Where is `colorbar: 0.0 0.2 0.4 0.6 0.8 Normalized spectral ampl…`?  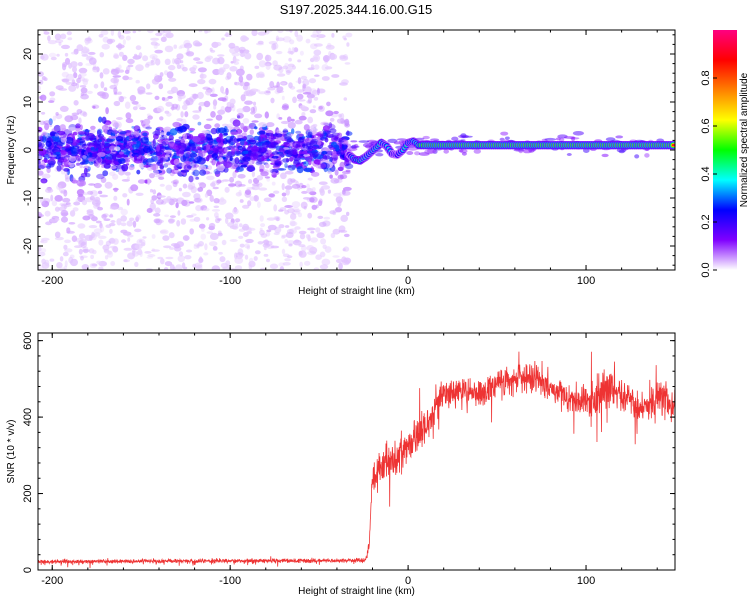 colorbar: 0.0 0.2 0.4 0.6 0.8 Normalized spectral ampl… is located at coordinates (725, 154).